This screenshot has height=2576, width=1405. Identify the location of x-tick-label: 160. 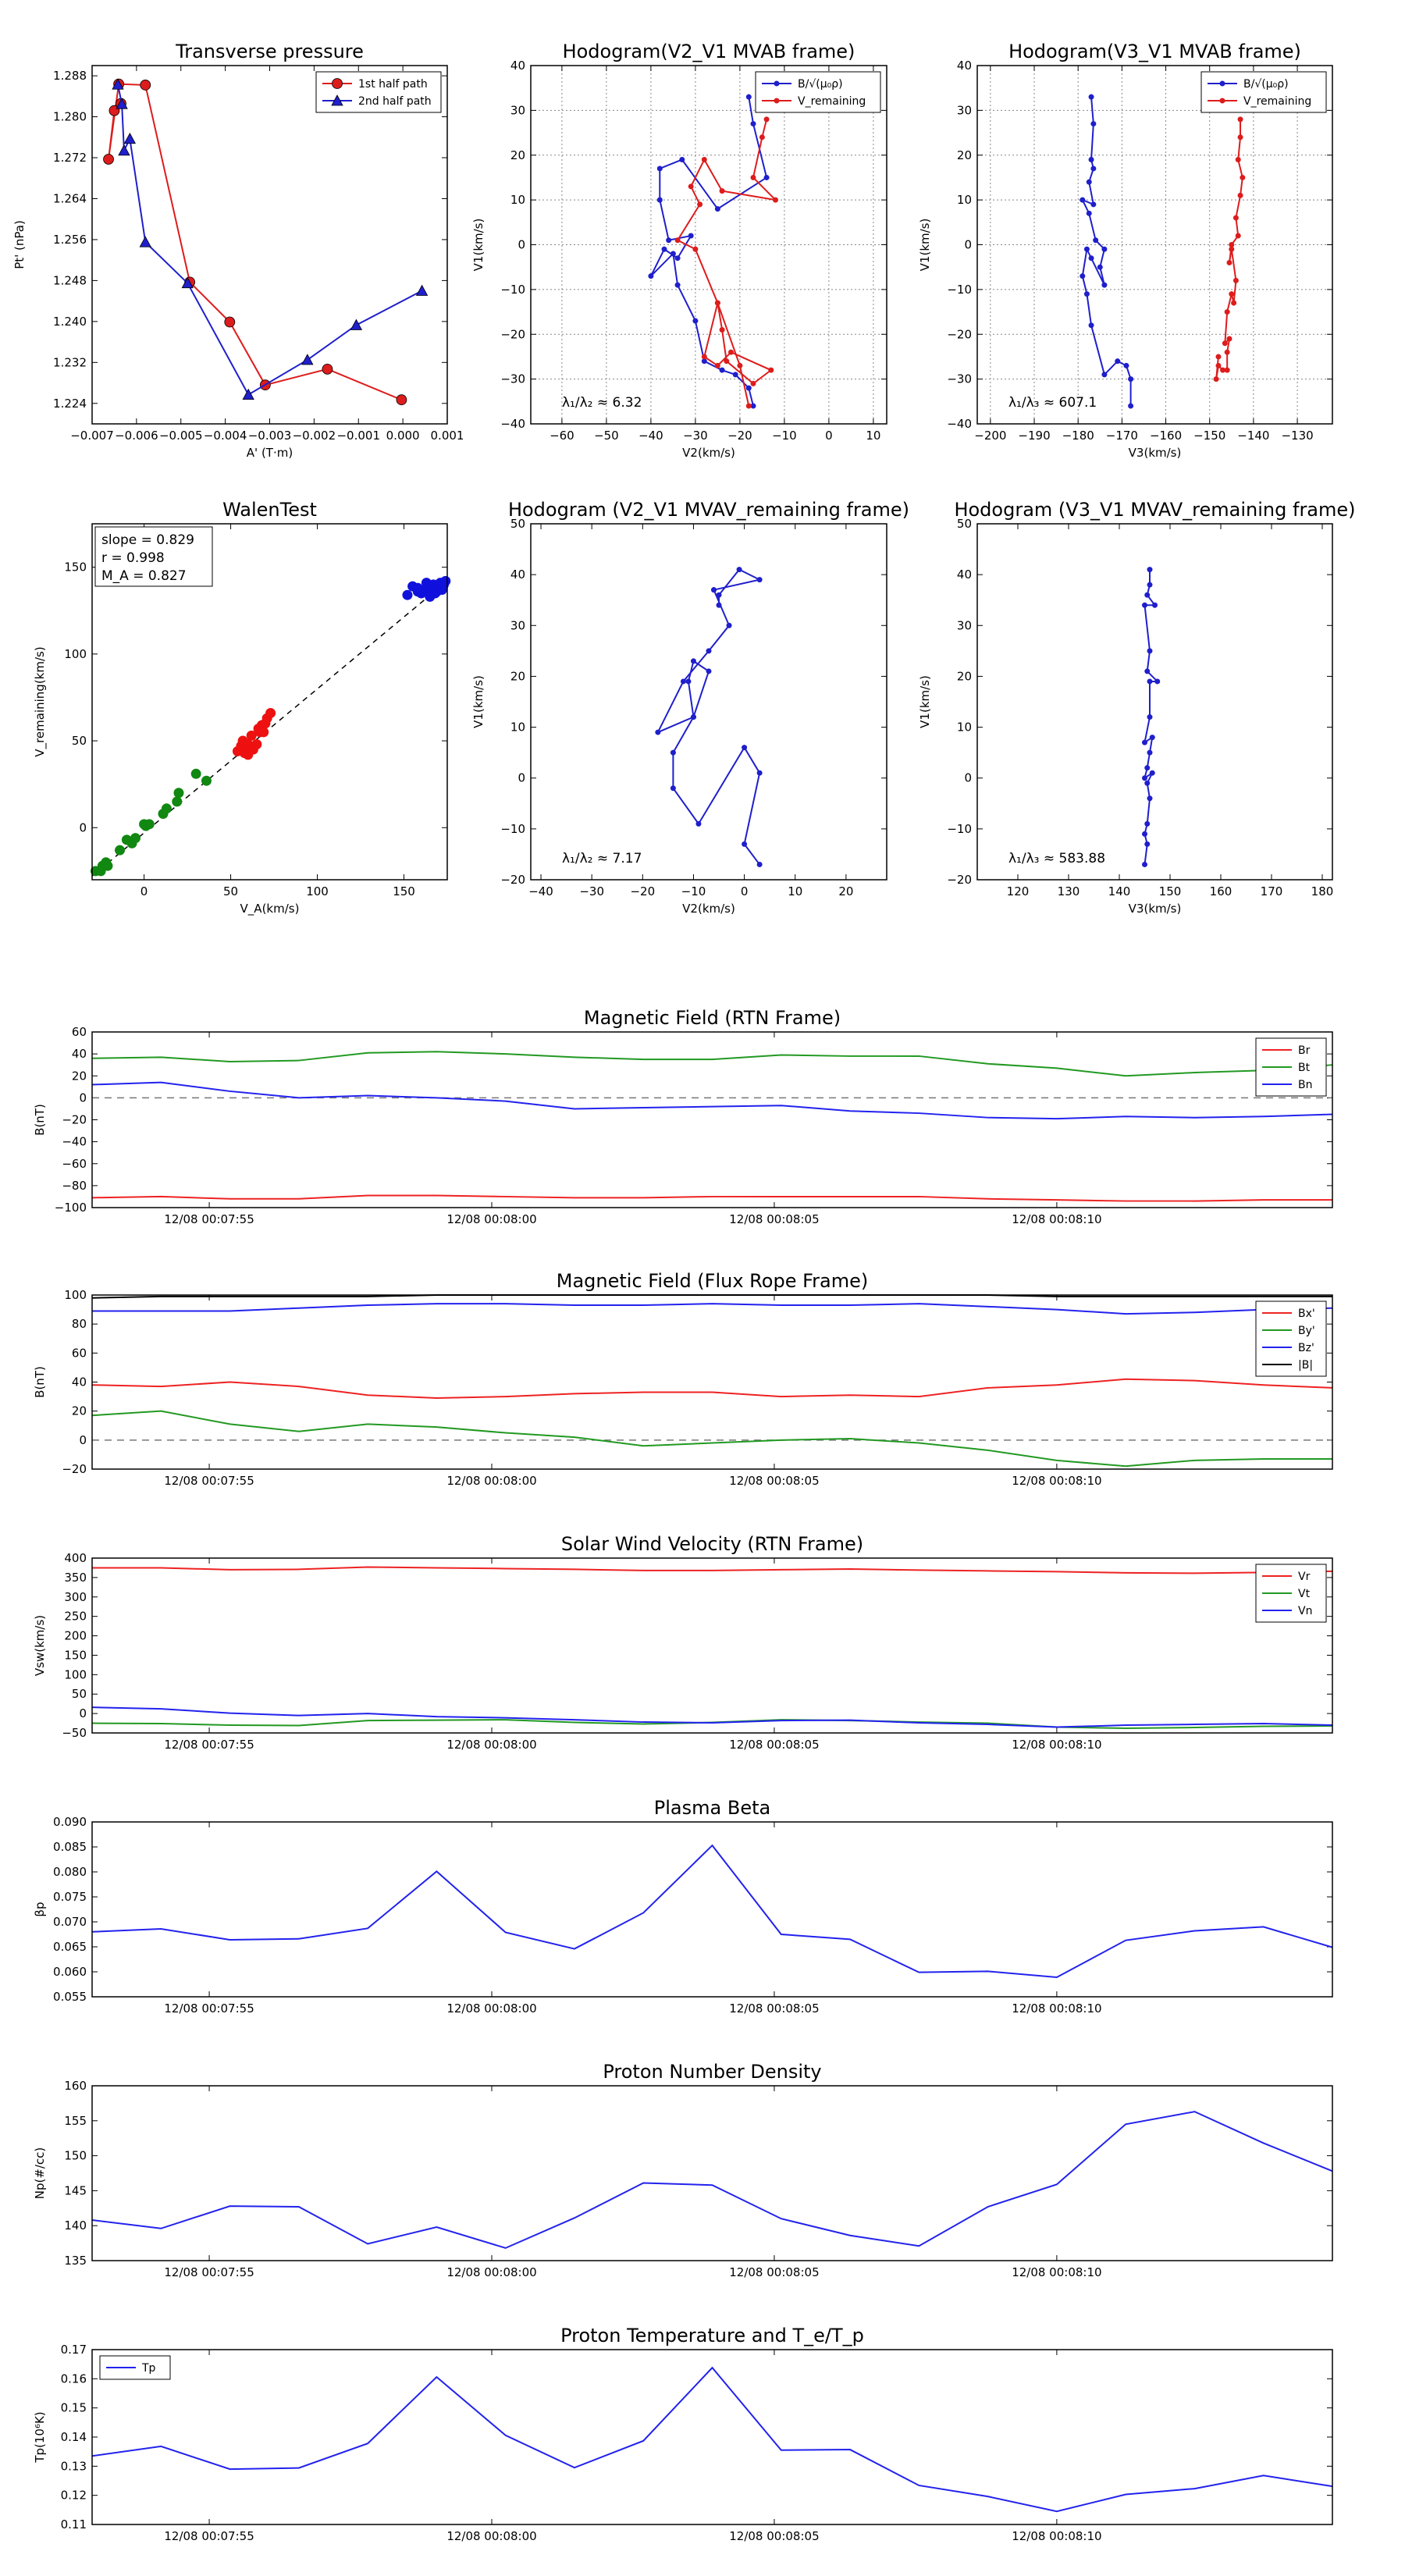
(1221, 891).